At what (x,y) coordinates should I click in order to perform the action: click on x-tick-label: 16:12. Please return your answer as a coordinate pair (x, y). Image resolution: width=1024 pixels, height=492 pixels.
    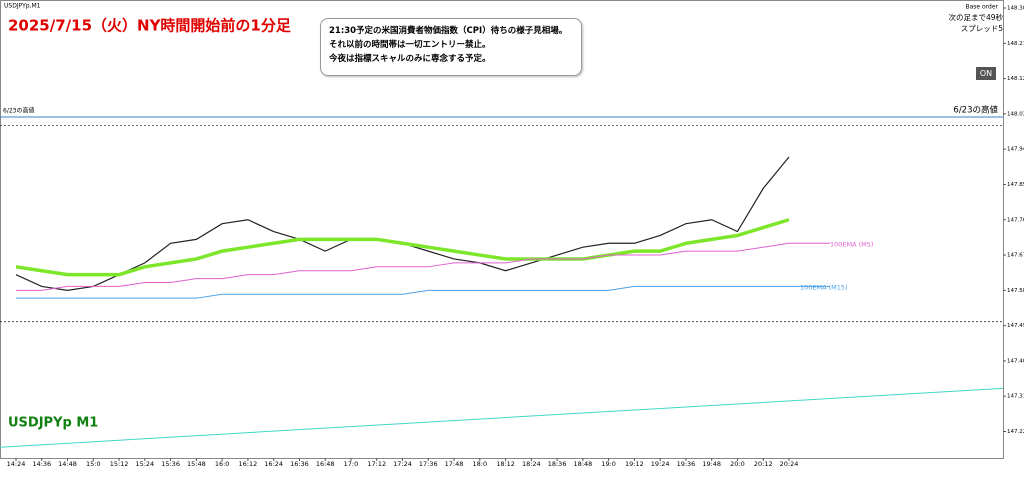
    Looking at the image, I should click on (248, 464).